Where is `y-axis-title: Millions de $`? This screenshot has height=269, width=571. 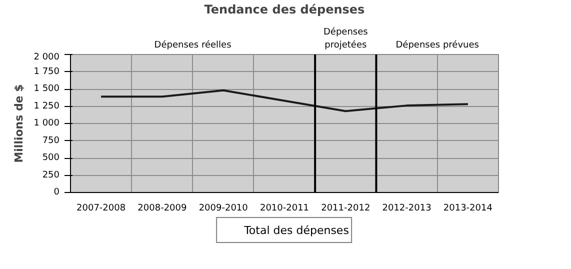
y-axis-title: Millions de $ is located at coordinates (19, 123).